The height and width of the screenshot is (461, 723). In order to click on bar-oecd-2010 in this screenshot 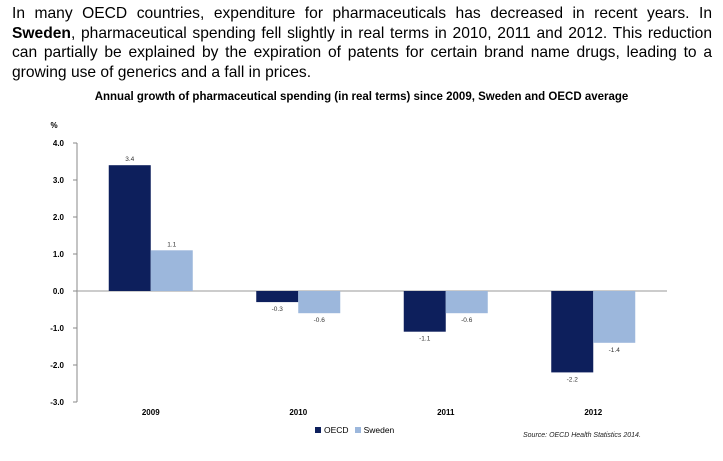, I will do `click(277, 297)`.